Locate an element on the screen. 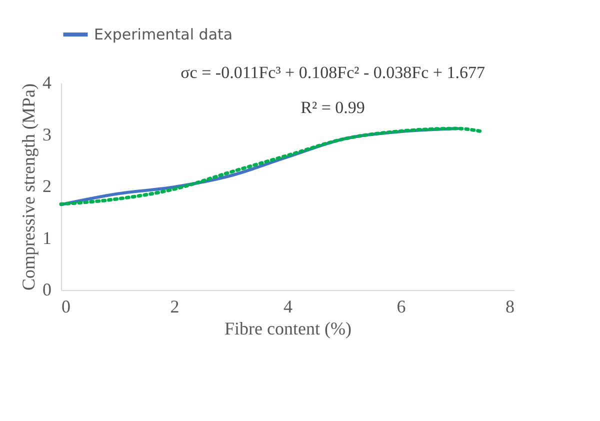 This screenshot has width=600, height=421. x-tick-label: 6 is located at coordinates (401, 306).